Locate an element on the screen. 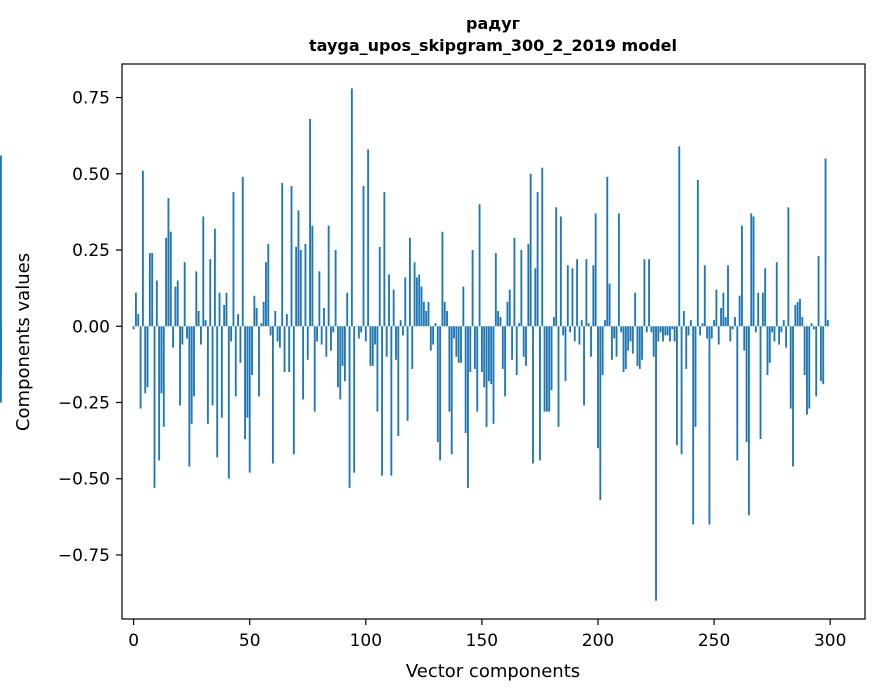  x-axis-label: Vector components is located at coordinates (493, 671).